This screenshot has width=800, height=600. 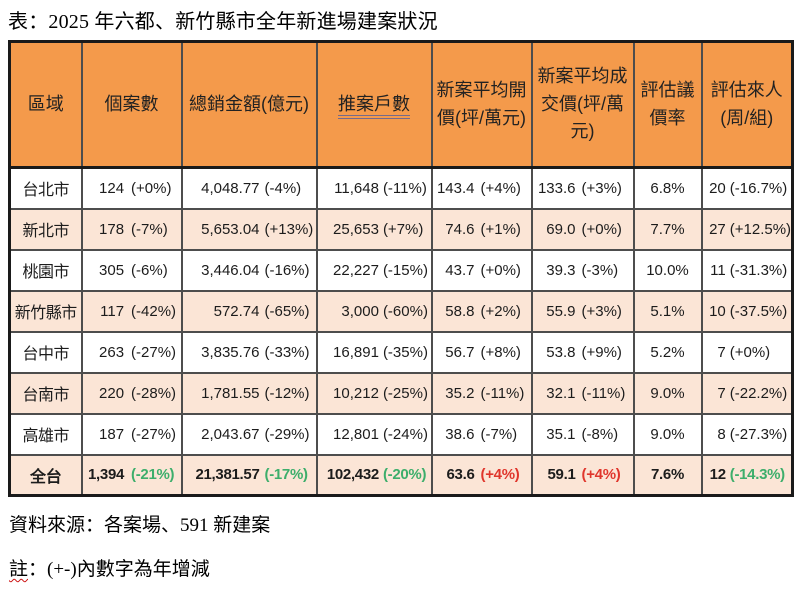 What do you see at coordinates (286, 475) in the screenshot?
I see `cell-change: (-17%)` at bounding box center [286, 475].